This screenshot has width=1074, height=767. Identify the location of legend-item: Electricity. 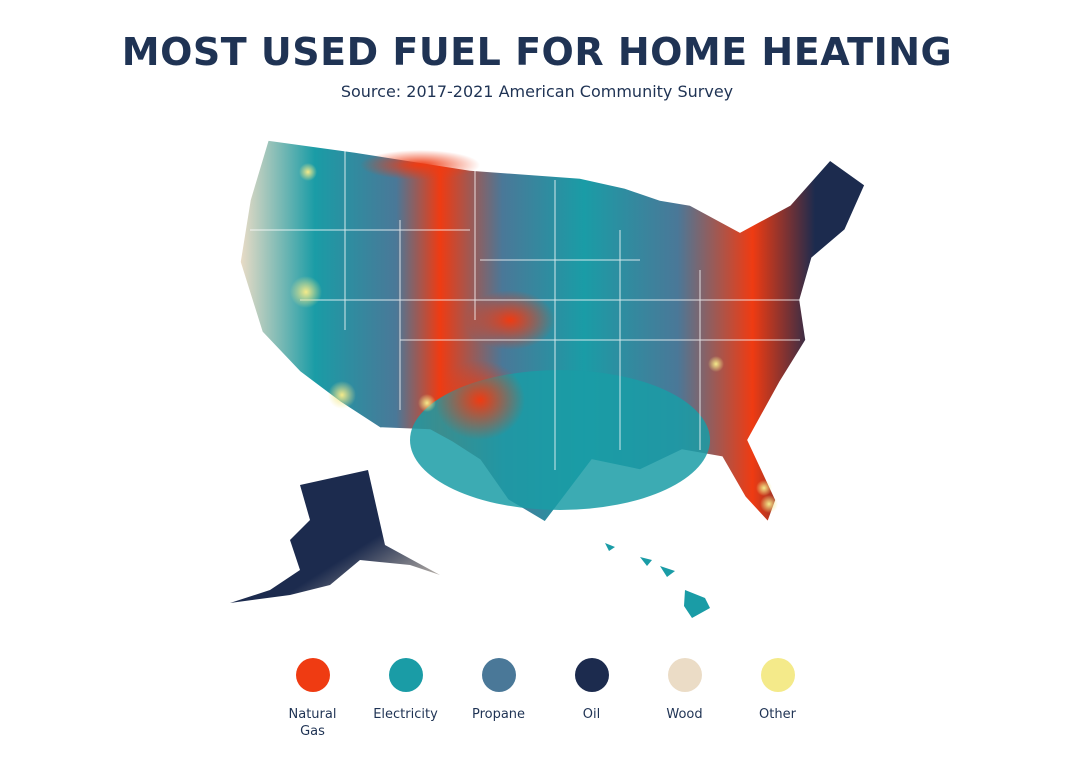
(405, 699).